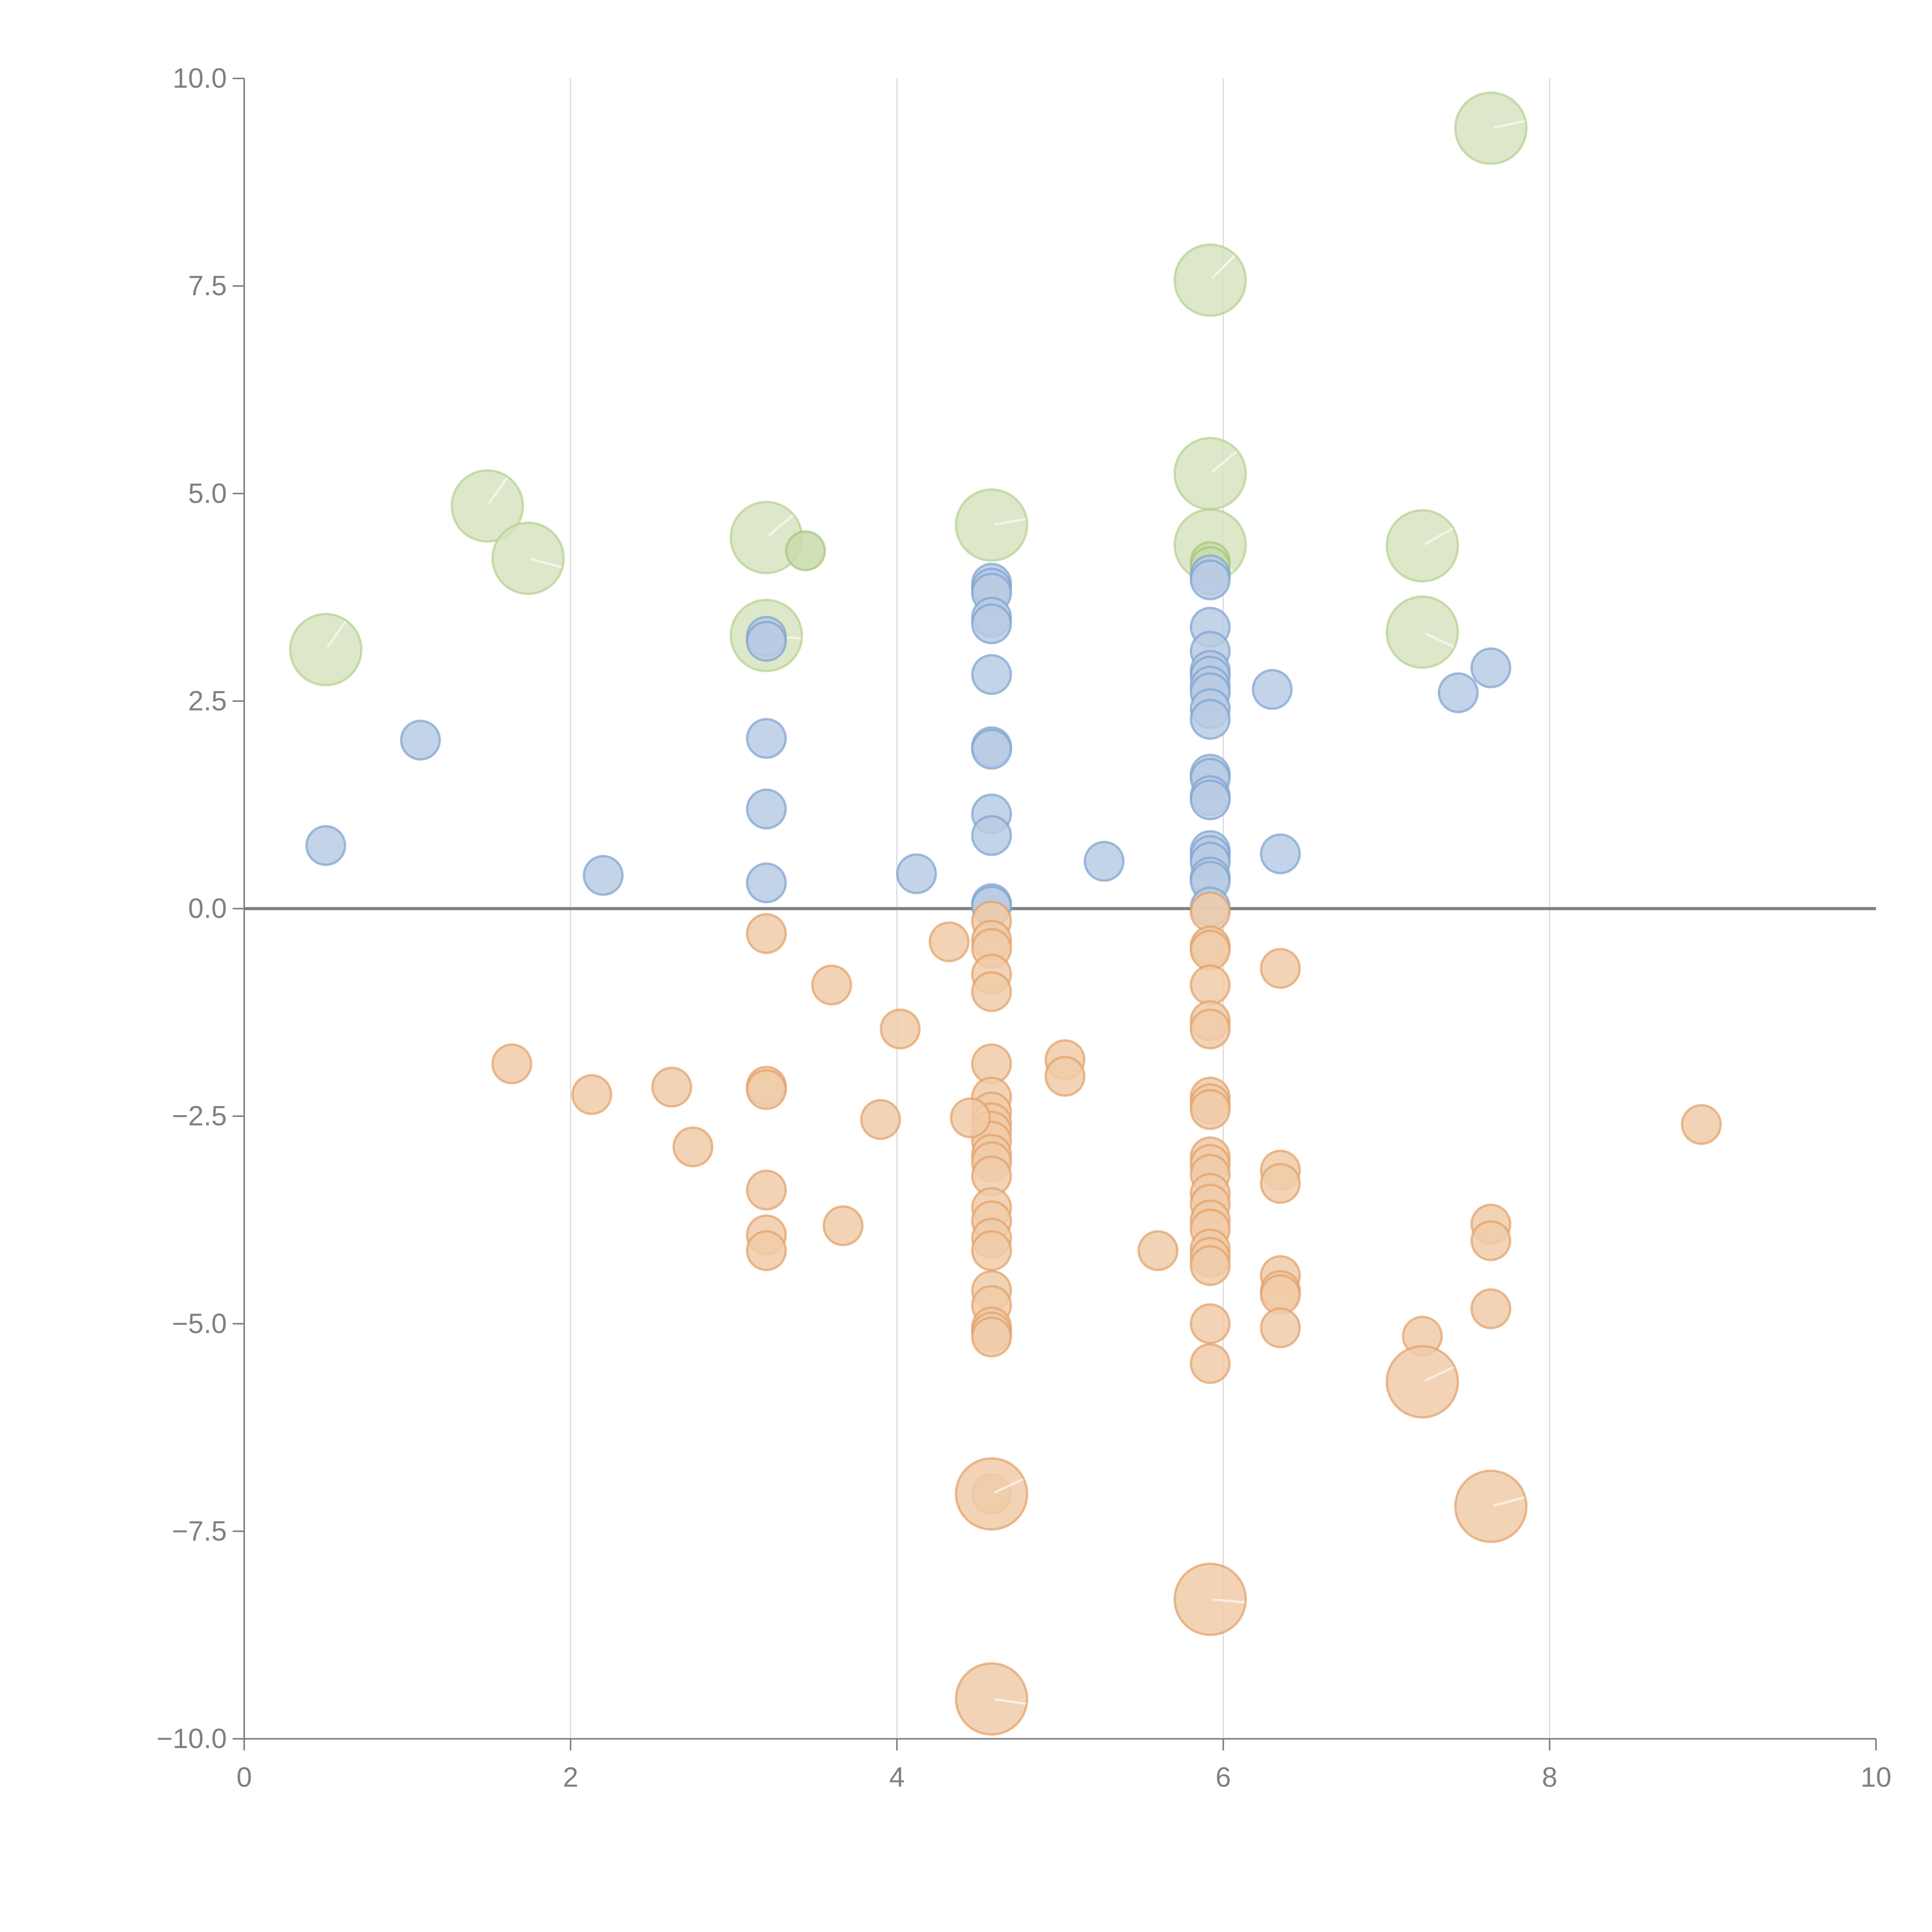 This screenshot has width=1932, height=1932. Describe the element at coordinates (207, 285) in the screenshot. I see `y-tick-label: 7.5` at that location.